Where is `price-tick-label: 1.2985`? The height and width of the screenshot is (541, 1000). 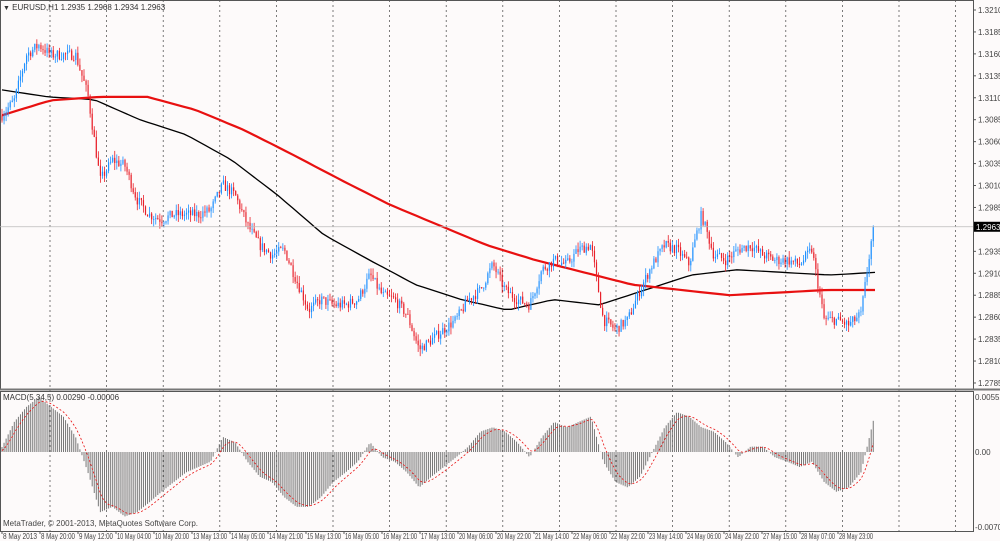
price-tick-label: 1.2985 is located at coordinates (989, 207).